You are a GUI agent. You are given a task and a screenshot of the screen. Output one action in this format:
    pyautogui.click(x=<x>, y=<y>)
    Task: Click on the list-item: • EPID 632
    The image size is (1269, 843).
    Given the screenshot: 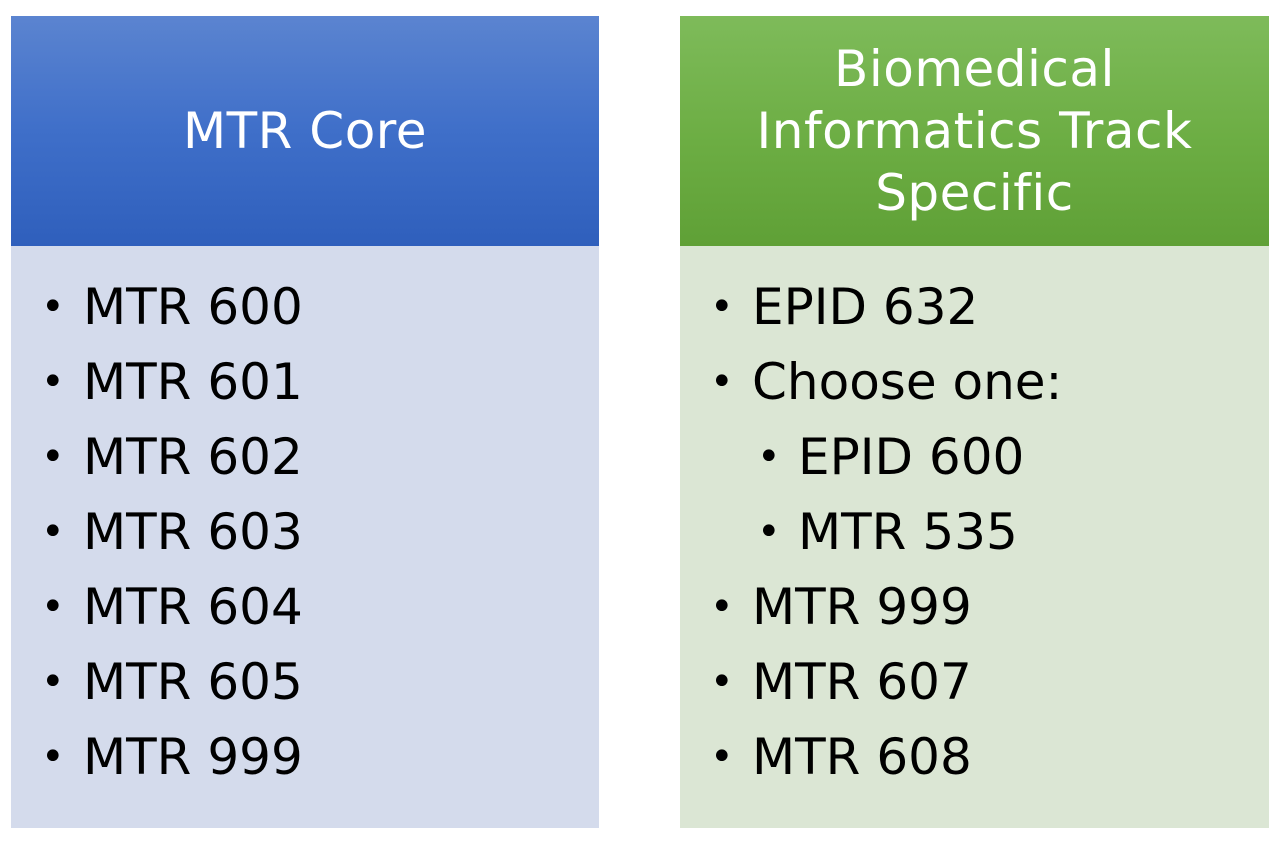 What is the action you would take?
    pyautogui.click(x=974, y=307)
    